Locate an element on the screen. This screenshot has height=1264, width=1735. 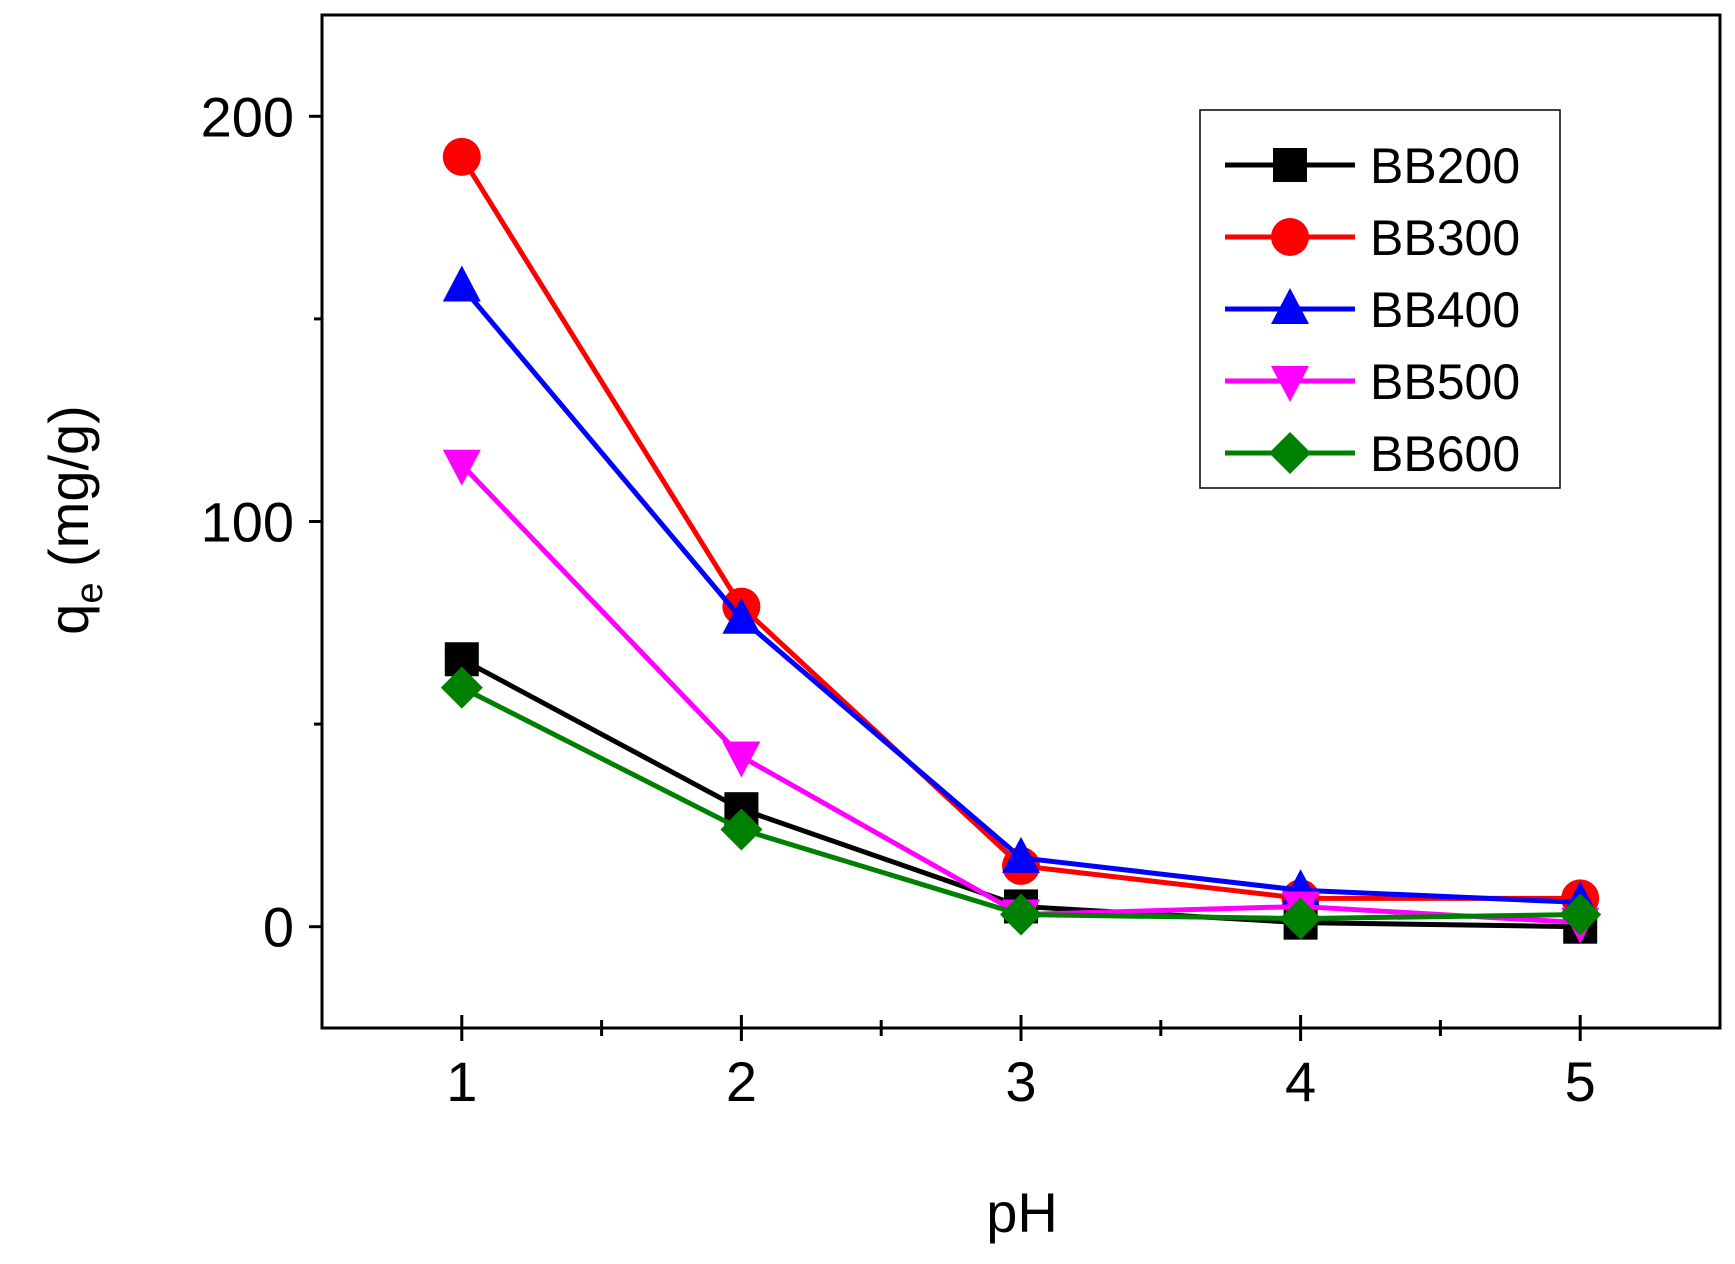
y-tick-label: 200 is located at coordinates (247, 116).